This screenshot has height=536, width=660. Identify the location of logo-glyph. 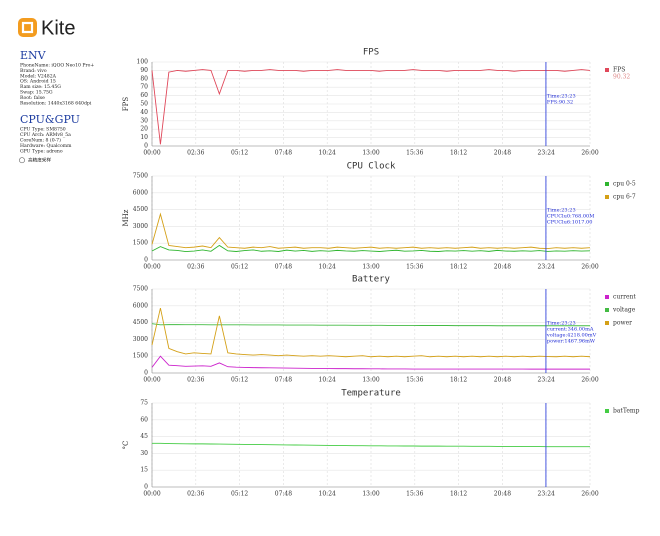
(27, 27).